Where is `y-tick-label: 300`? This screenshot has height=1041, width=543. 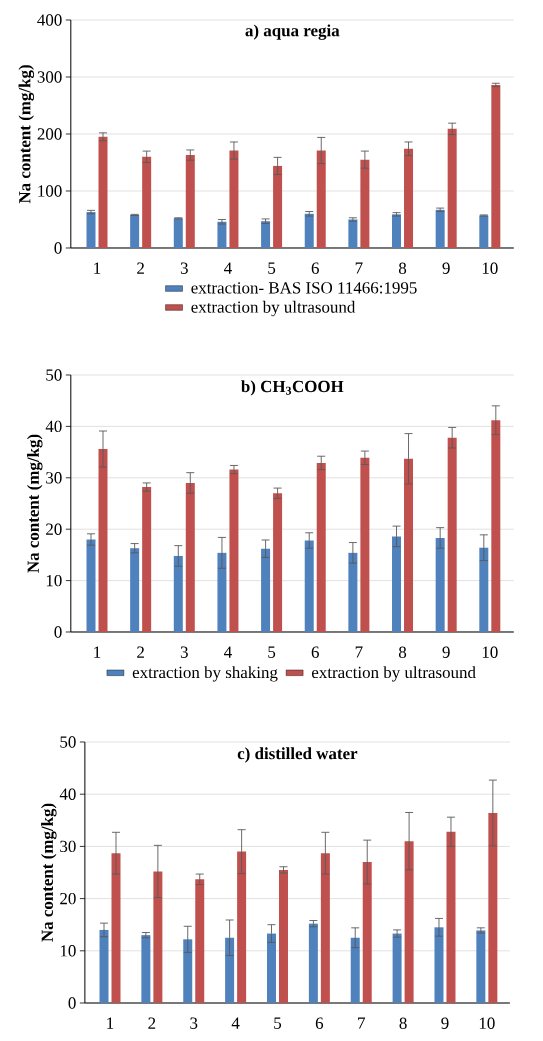 y-tick-label: 300 is located at coordinates (49, 77).